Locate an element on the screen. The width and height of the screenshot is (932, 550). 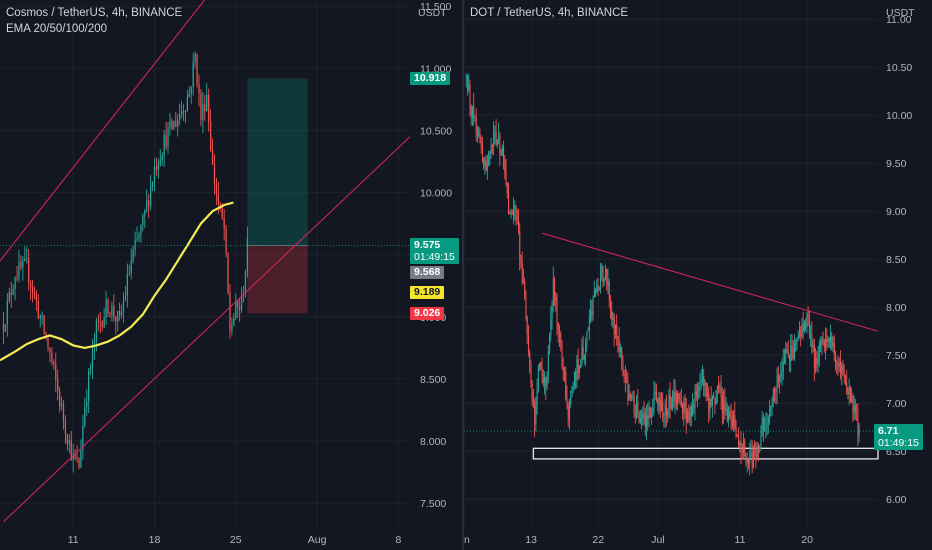
y-tick-label: 8.50 is located at coordinates (896, 260).